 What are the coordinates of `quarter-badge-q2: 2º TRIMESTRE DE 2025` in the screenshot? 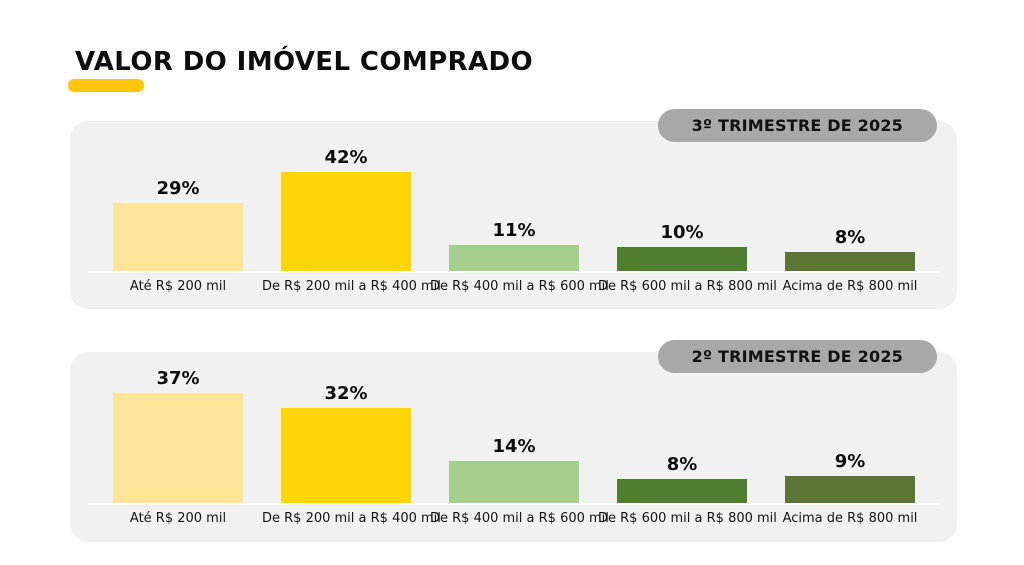 It's located at (797, 356).